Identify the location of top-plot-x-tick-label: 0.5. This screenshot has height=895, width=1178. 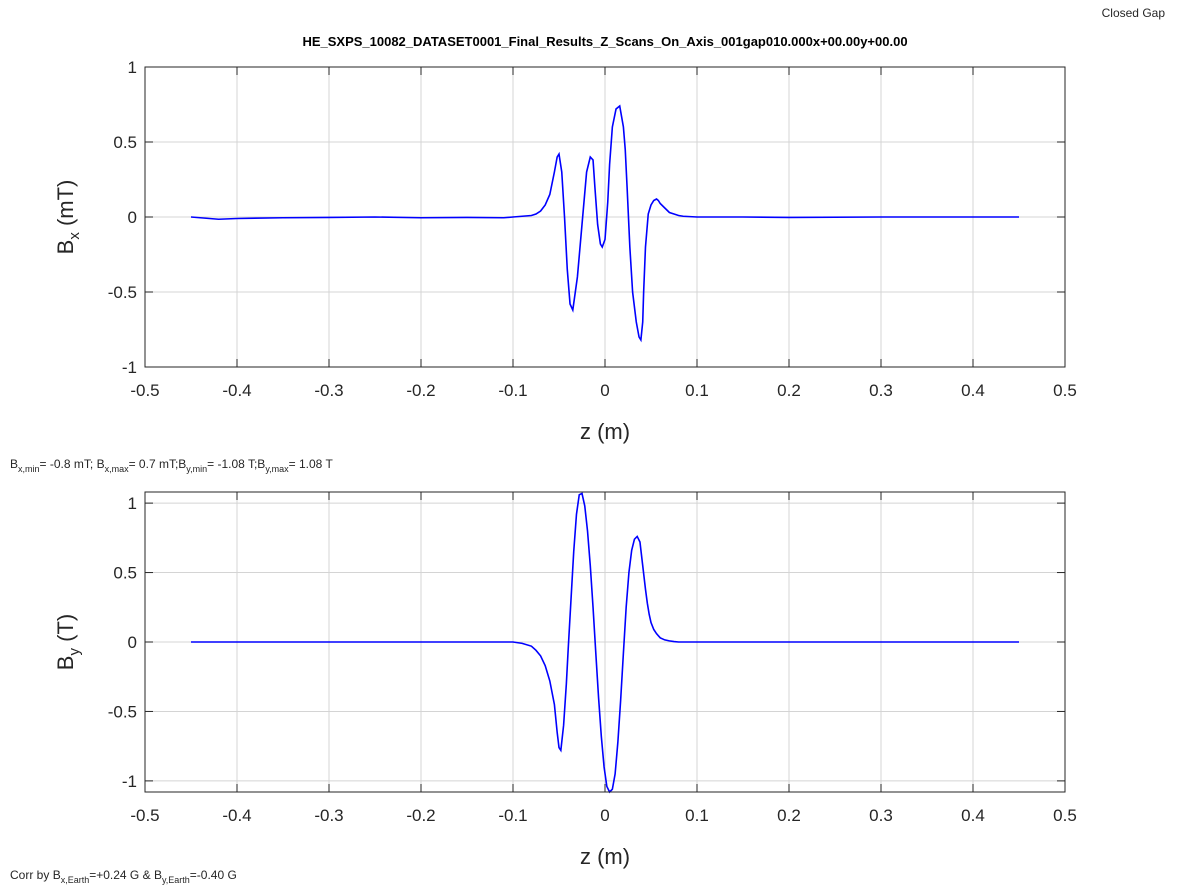
(1065, 390).